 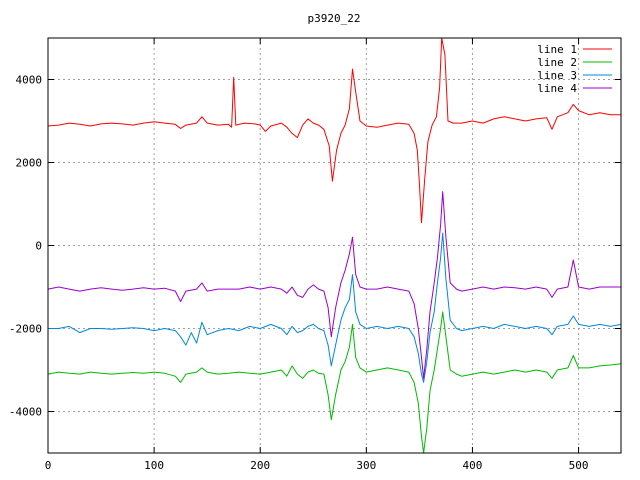 I want to click on legend-label: line 4, so click(x=557, y=88).